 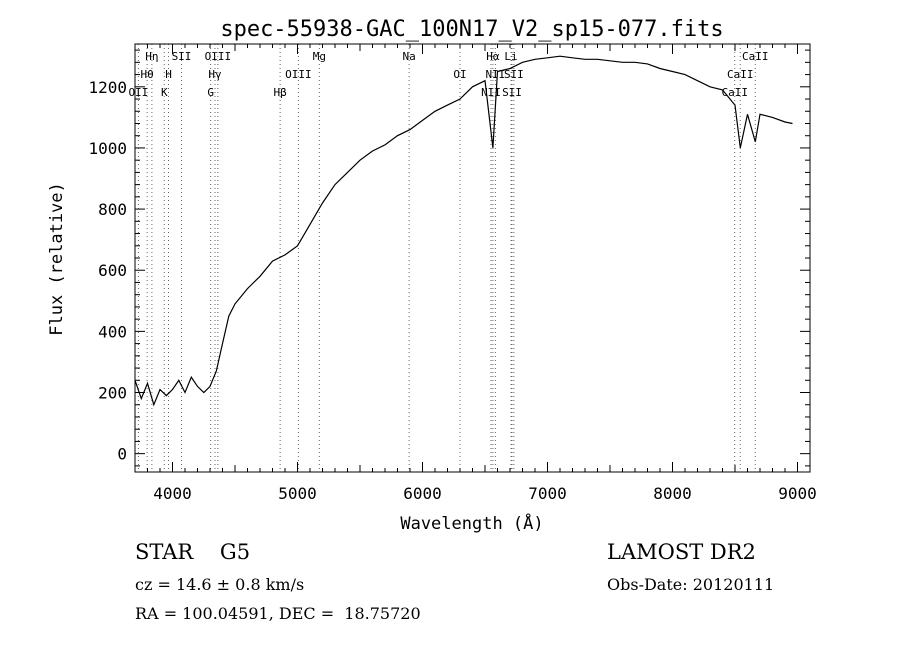 What do you see at coordinates (491, 92) in the screenshot?
I see `line-marker-label: NII` at bounding box center [491, 92].